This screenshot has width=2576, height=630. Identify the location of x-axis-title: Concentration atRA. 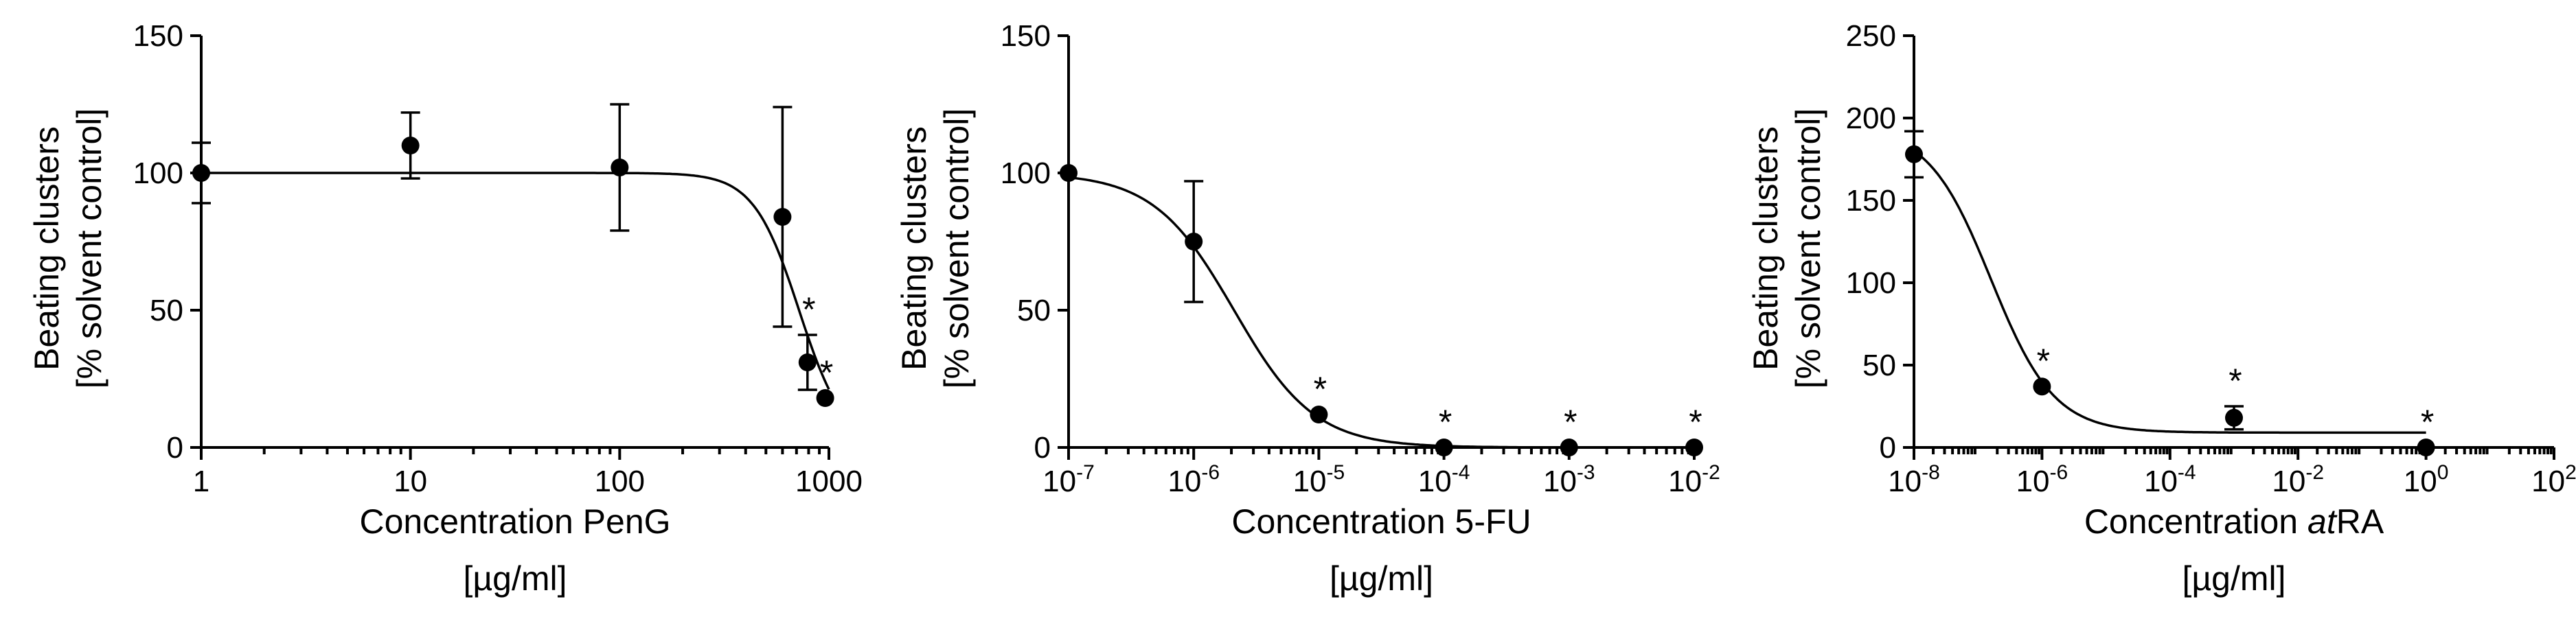
(2234, 521).